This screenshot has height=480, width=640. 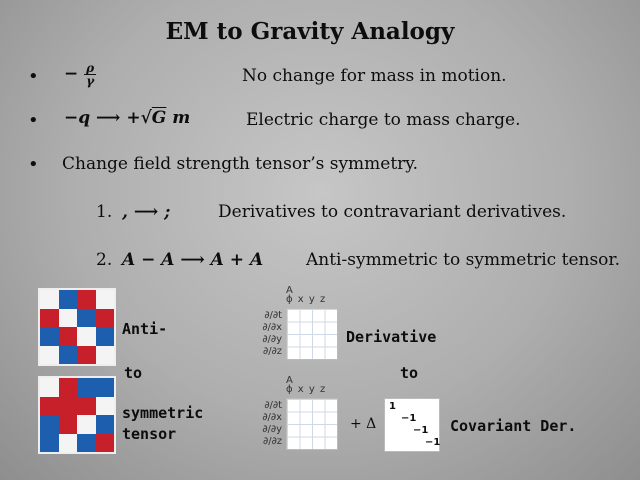 What do you see at coordinates (146, 118) in the screenshot?
I see `sqrt-sign: √` at bounding box center [146, 118].